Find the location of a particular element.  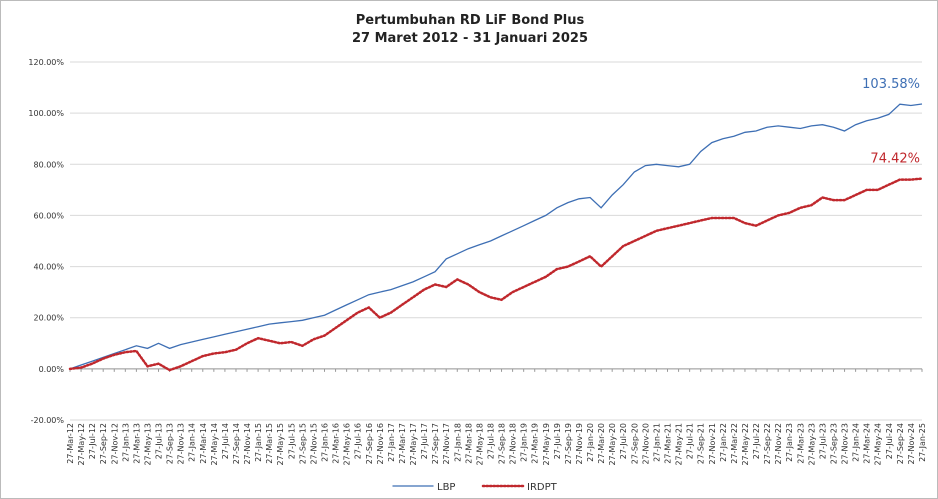

x-tick-label: 27-Jul-17 is located at coordinates (424, 441).